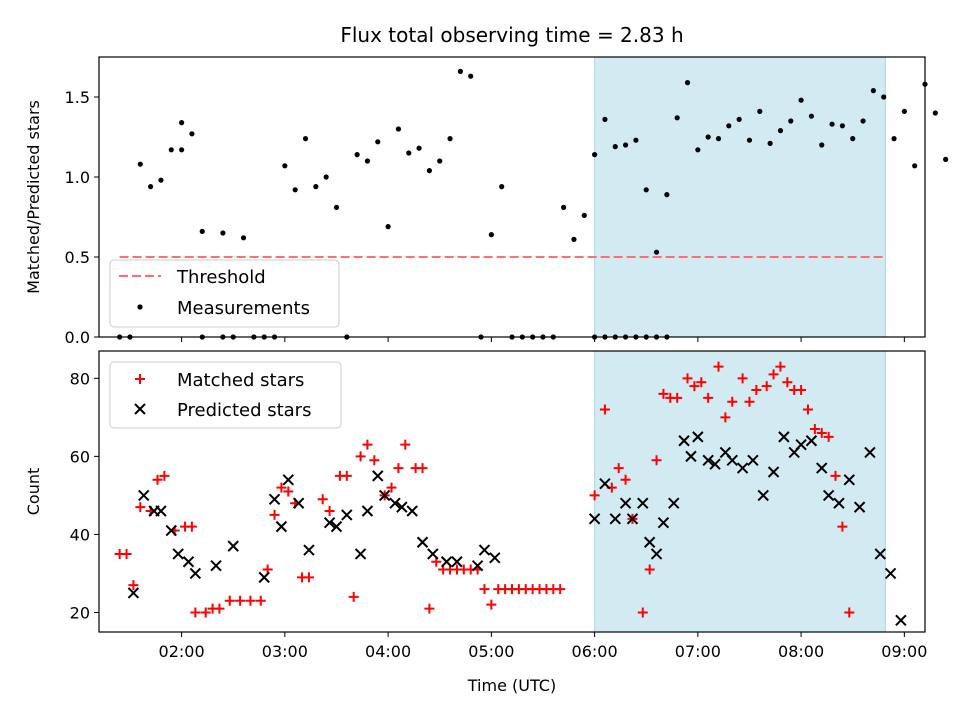 This screenshot has height=720, width=960. Describe the element at coordinates (140, 409) in the screenshot. I see `legend-predicted-swatch` at that location.